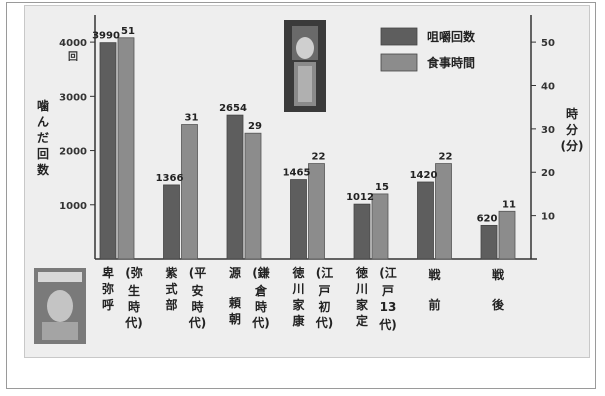  I want to click on category-label-char: 康, so click(298, 320).